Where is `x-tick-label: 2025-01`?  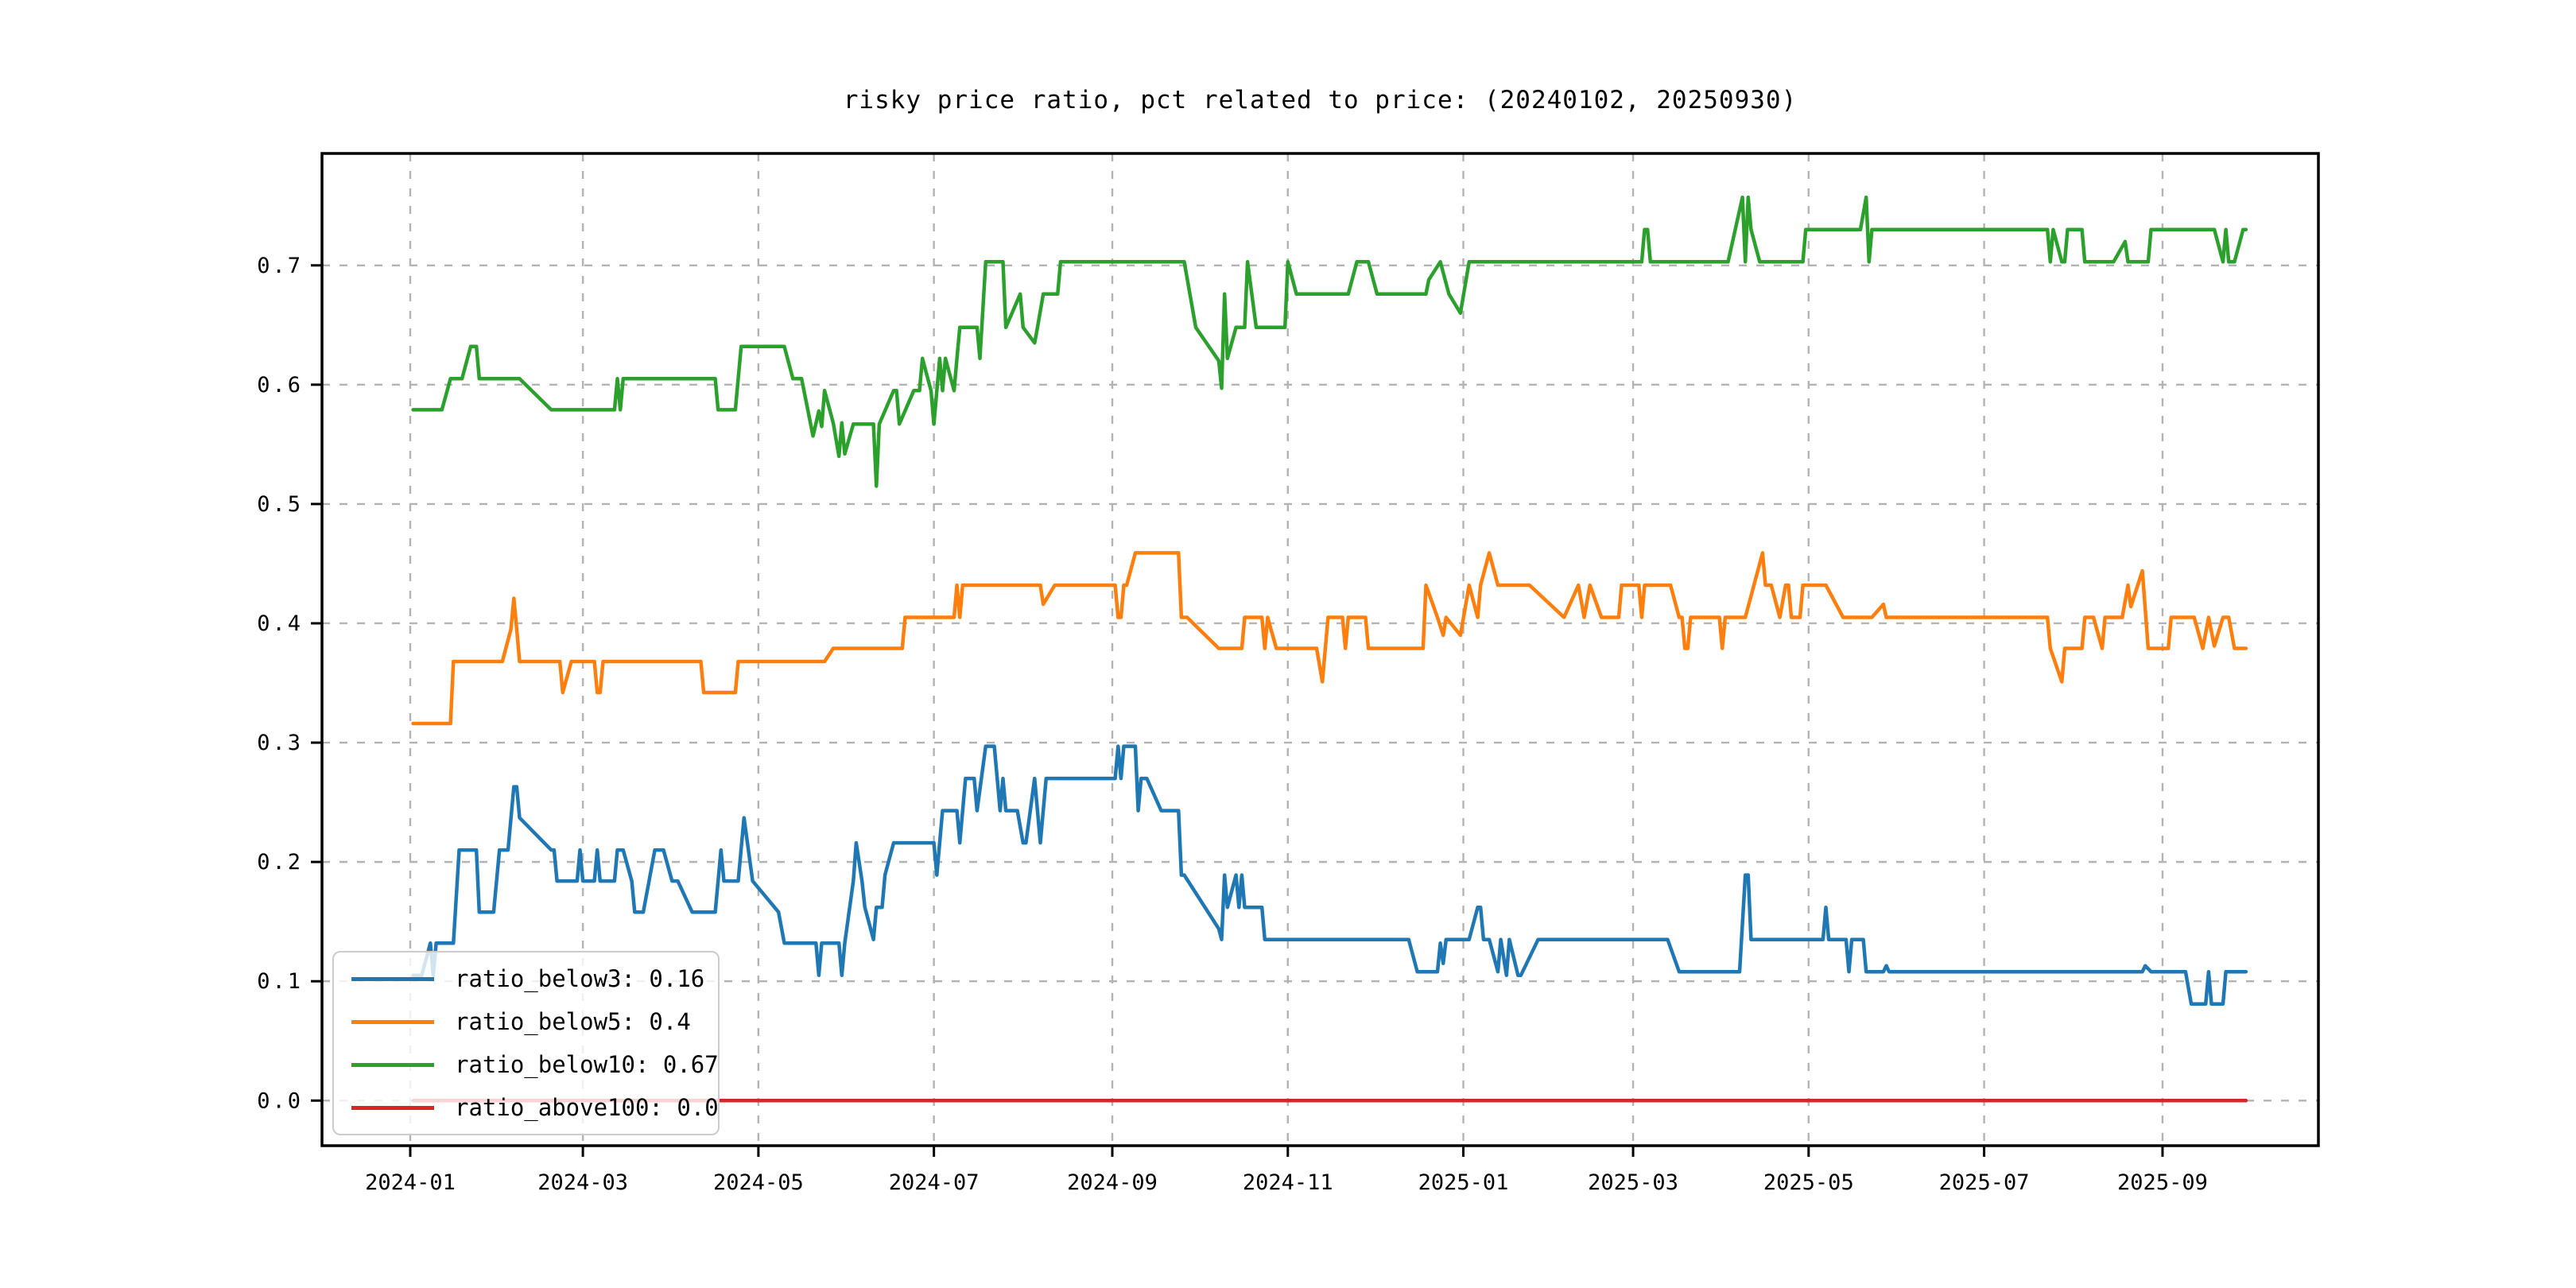 x-tick-label: 2025-01 is located at coordinates (1463, 1182).